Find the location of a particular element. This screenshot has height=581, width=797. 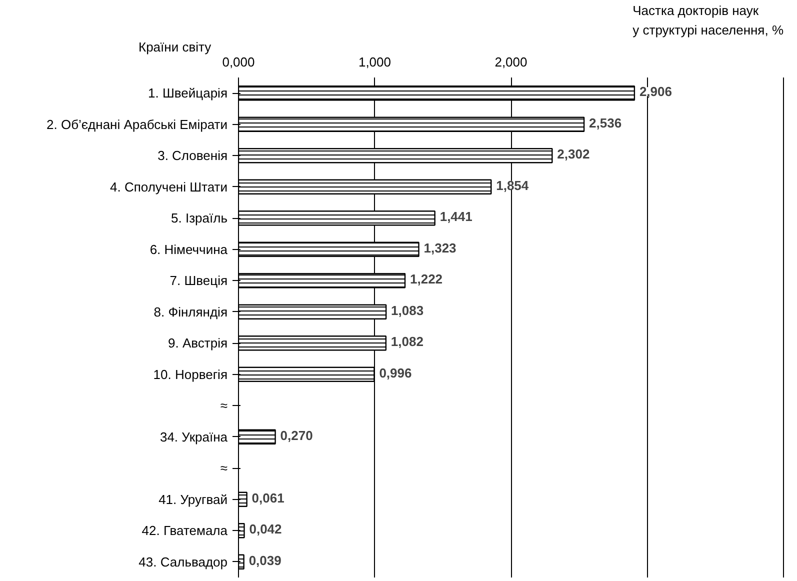

y-tick-label: 1. Швейцарія is located at coordinates (188, 93).